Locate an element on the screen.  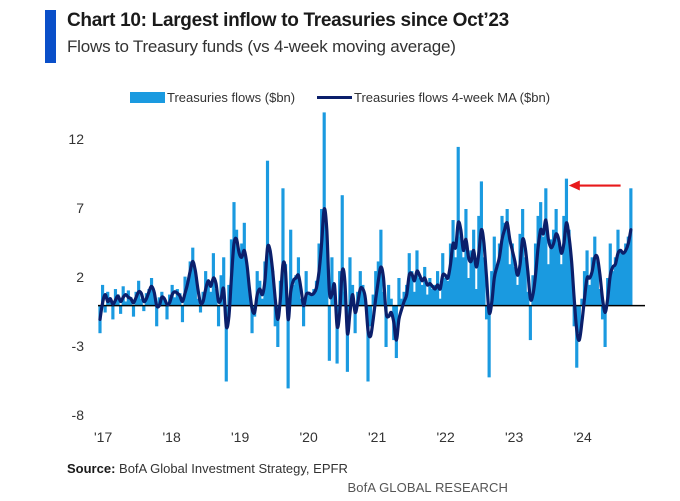
y-tick-label: -8 is located at coordinates (77, 415).